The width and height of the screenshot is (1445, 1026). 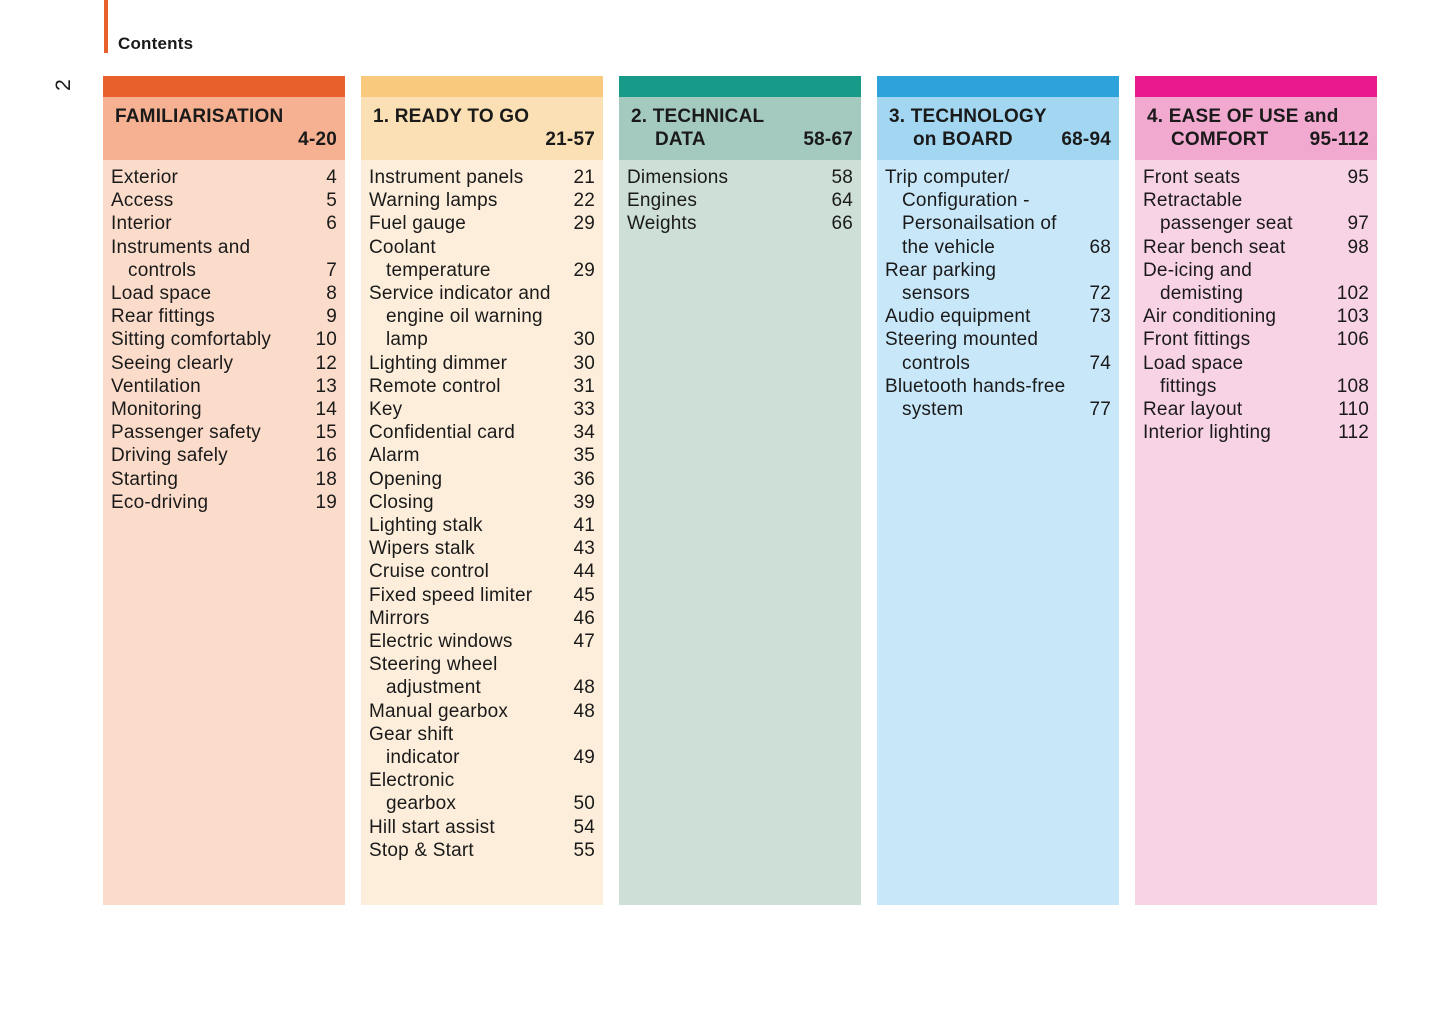 What do you see at coordinates (1086, 139) in the screenshot?
I see `section-page-range: 68-94` at bounding box center [1086, 139].